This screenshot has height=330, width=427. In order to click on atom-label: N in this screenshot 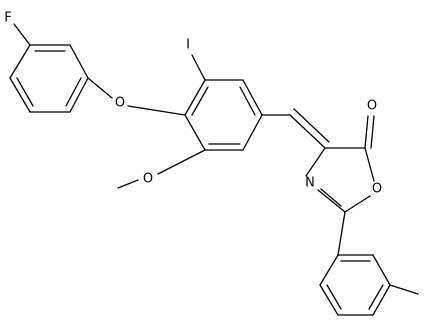, I will do `click(310, 183)`.